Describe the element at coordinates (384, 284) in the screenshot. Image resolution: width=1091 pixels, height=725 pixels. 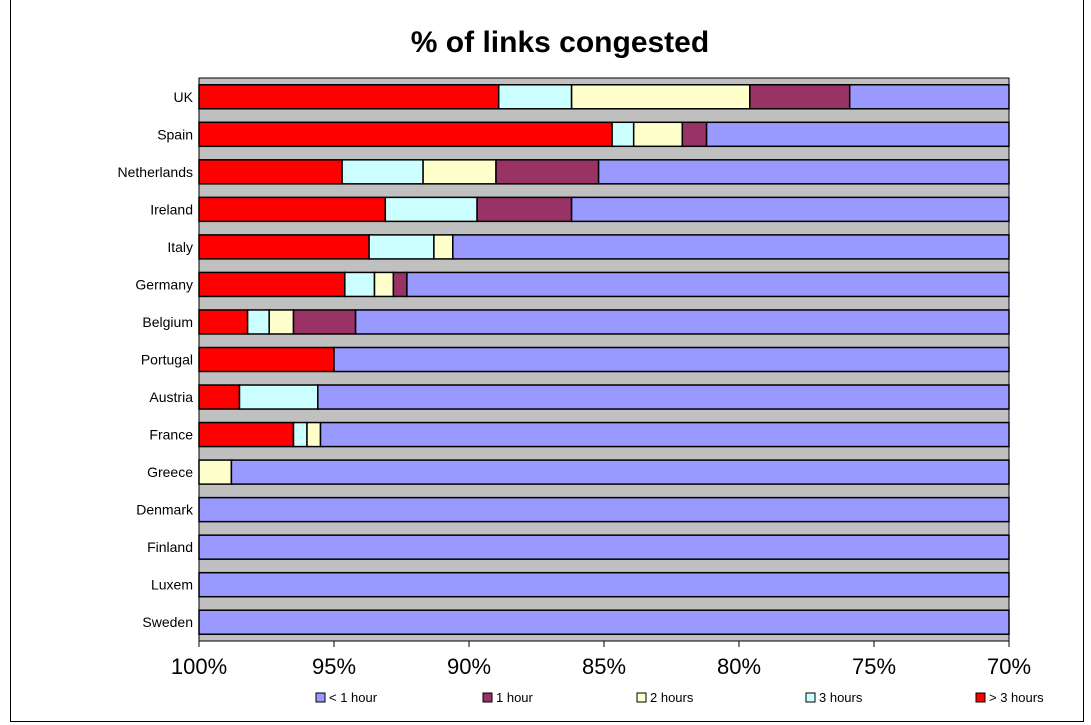
I see `bar-germany-2-hours` at that location.